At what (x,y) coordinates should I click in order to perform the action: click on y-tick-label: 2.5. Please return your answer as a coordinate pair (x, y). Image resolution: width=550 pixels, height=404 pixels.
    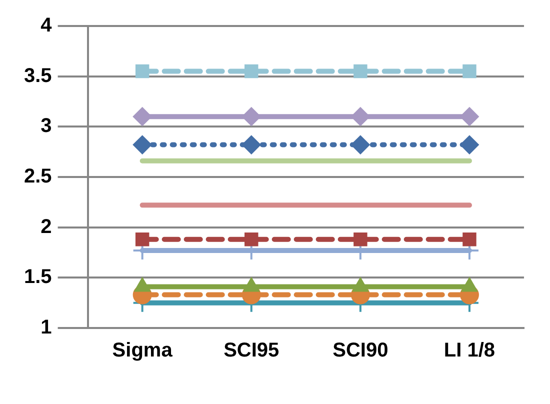
    Looking at the image, I should click on (38, 177).